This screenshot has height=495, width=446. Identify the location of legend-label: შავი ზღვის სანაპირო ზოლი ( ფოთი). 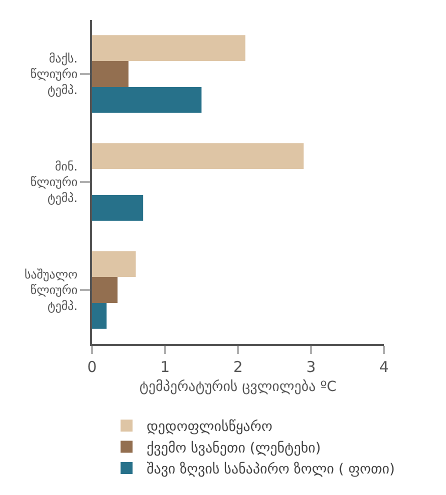
(270, 469).